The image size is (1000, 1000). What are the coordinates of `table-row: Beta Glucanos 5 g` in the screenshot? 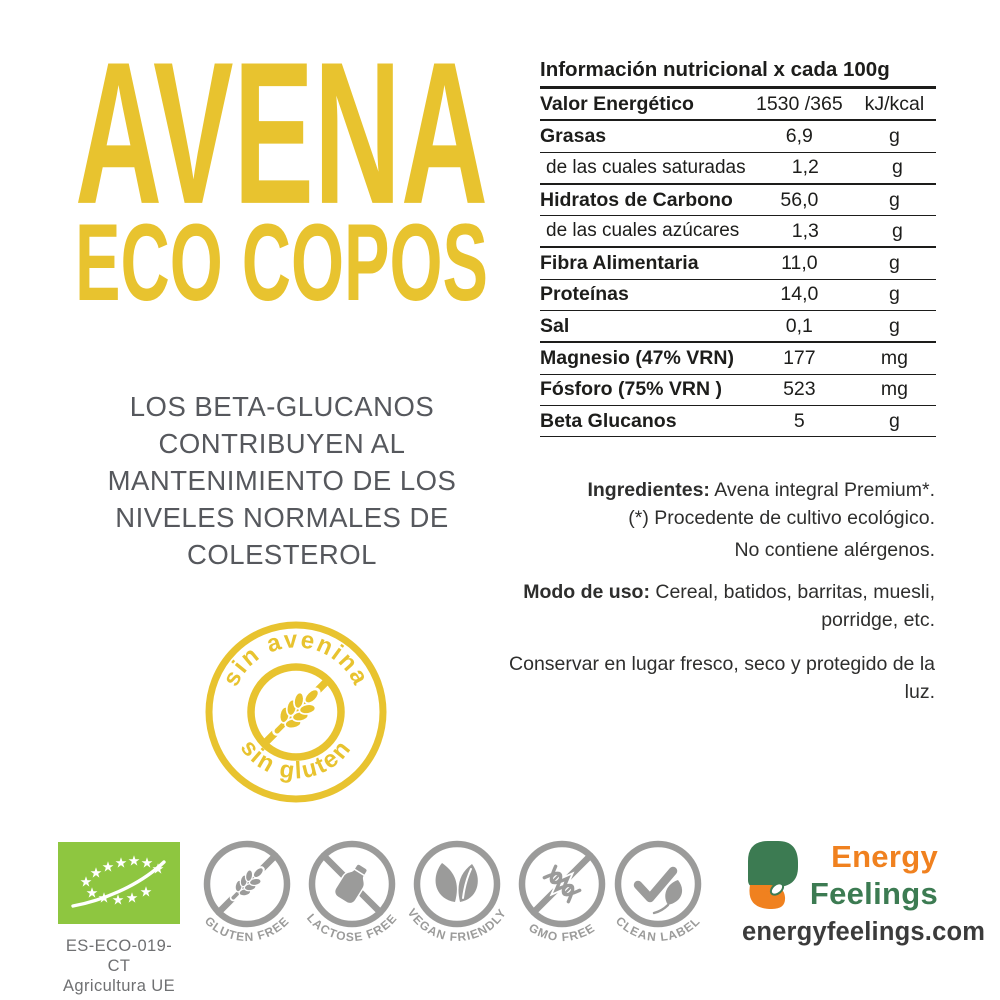 It's located at (738, 422).